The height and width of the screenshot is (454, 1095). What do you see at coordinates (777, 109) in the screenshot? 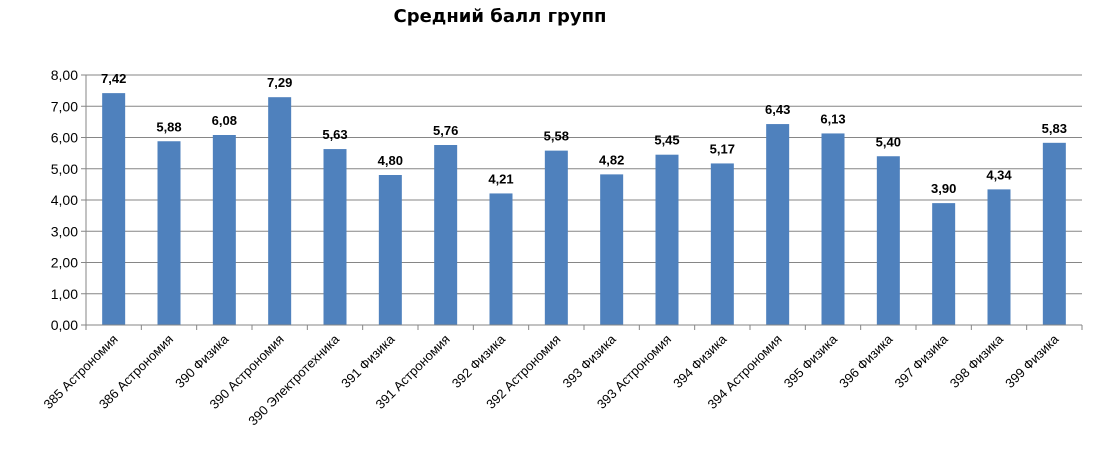
I see `data-label: 6,43` at bounding box center [777, 109].